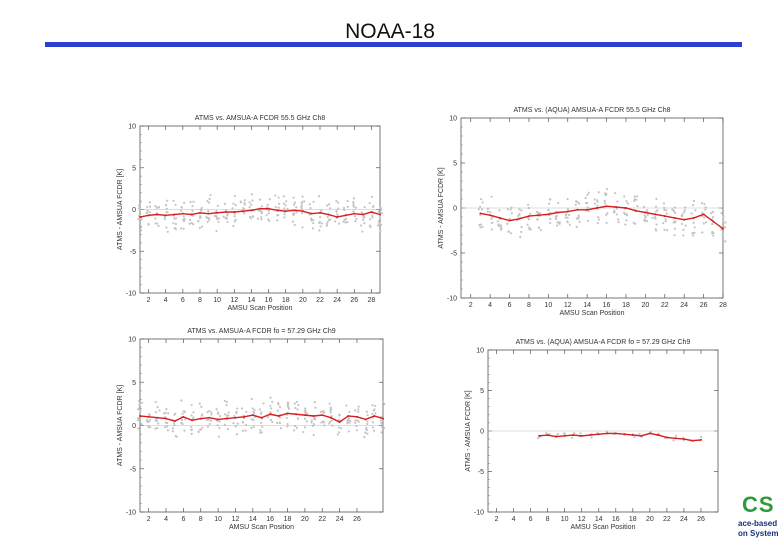 The height and width of the screenshot is (540, 780). I want to click on x-tick-label: 8, so click(201, 519).